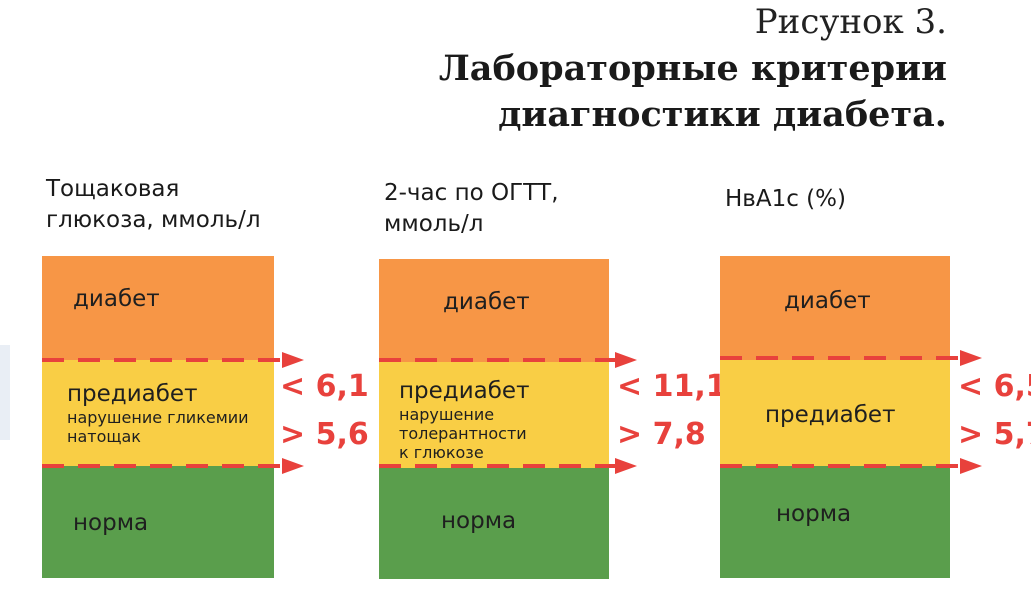 This screenshot has height=612, width=1031. What do you see at coordinates (471, 209) in the screenshot?
I see `column-heading-ogtt: 2-час по ОГТТ, ммоль/л` at bounding box center [471, 209].